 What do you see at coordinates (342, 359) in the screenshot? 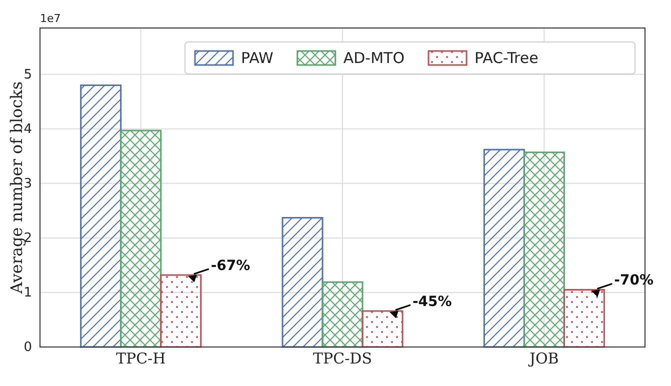
I see `x-tick-label: TPC-DS` at bounding box center [342, 359].